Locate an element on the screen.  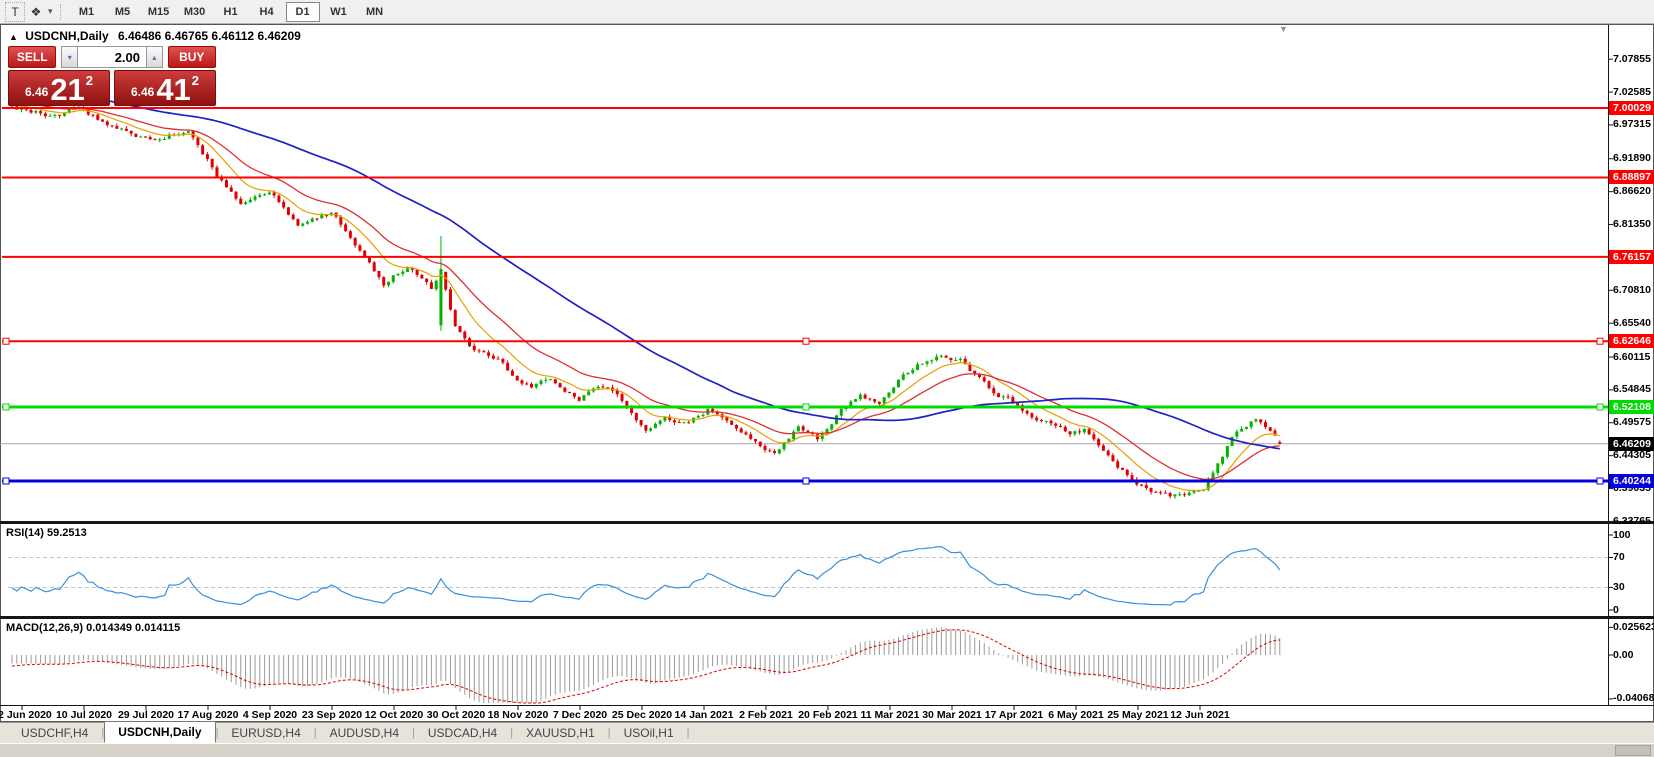
timeframe-button-h4: H4 is located at coordinates (266, 11).